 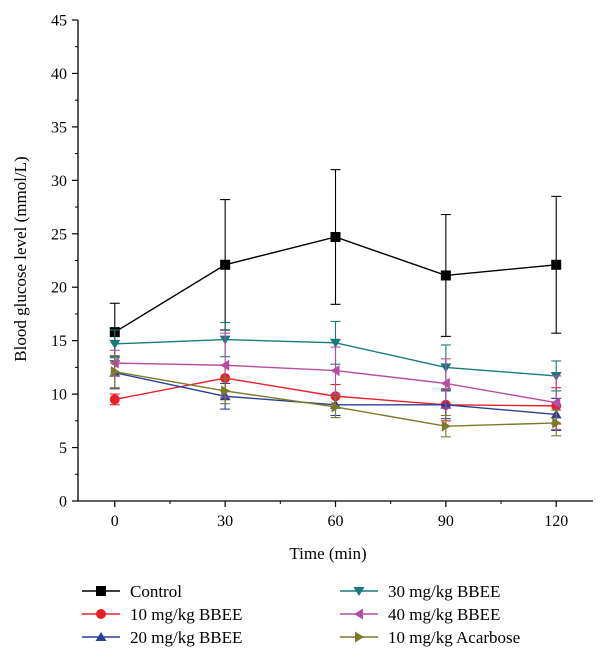 I want to click on legend-label: 30 mg/kg BBEE, so click(x=444, y=591).